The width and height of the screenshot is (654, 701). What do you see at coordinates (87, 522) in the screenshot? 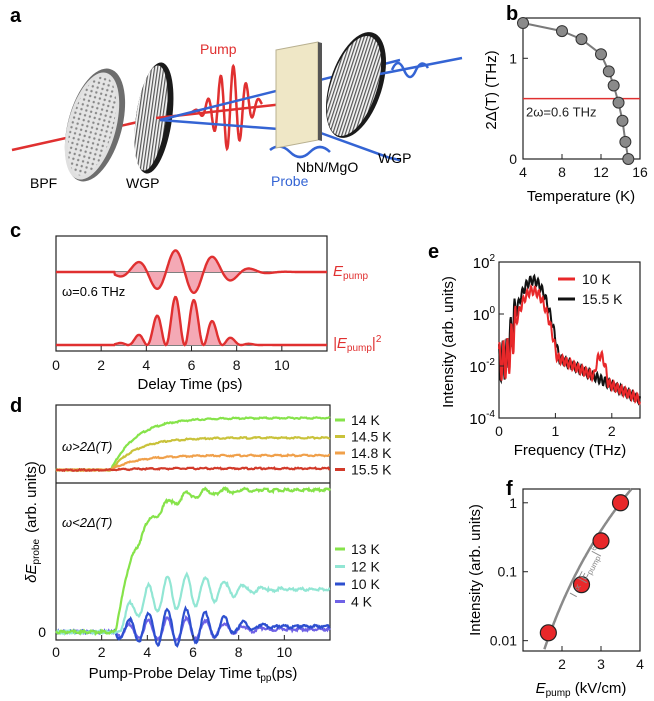
I see `lower-regime-label: ω<2Δ(T)` at bounding box center [87, 522].